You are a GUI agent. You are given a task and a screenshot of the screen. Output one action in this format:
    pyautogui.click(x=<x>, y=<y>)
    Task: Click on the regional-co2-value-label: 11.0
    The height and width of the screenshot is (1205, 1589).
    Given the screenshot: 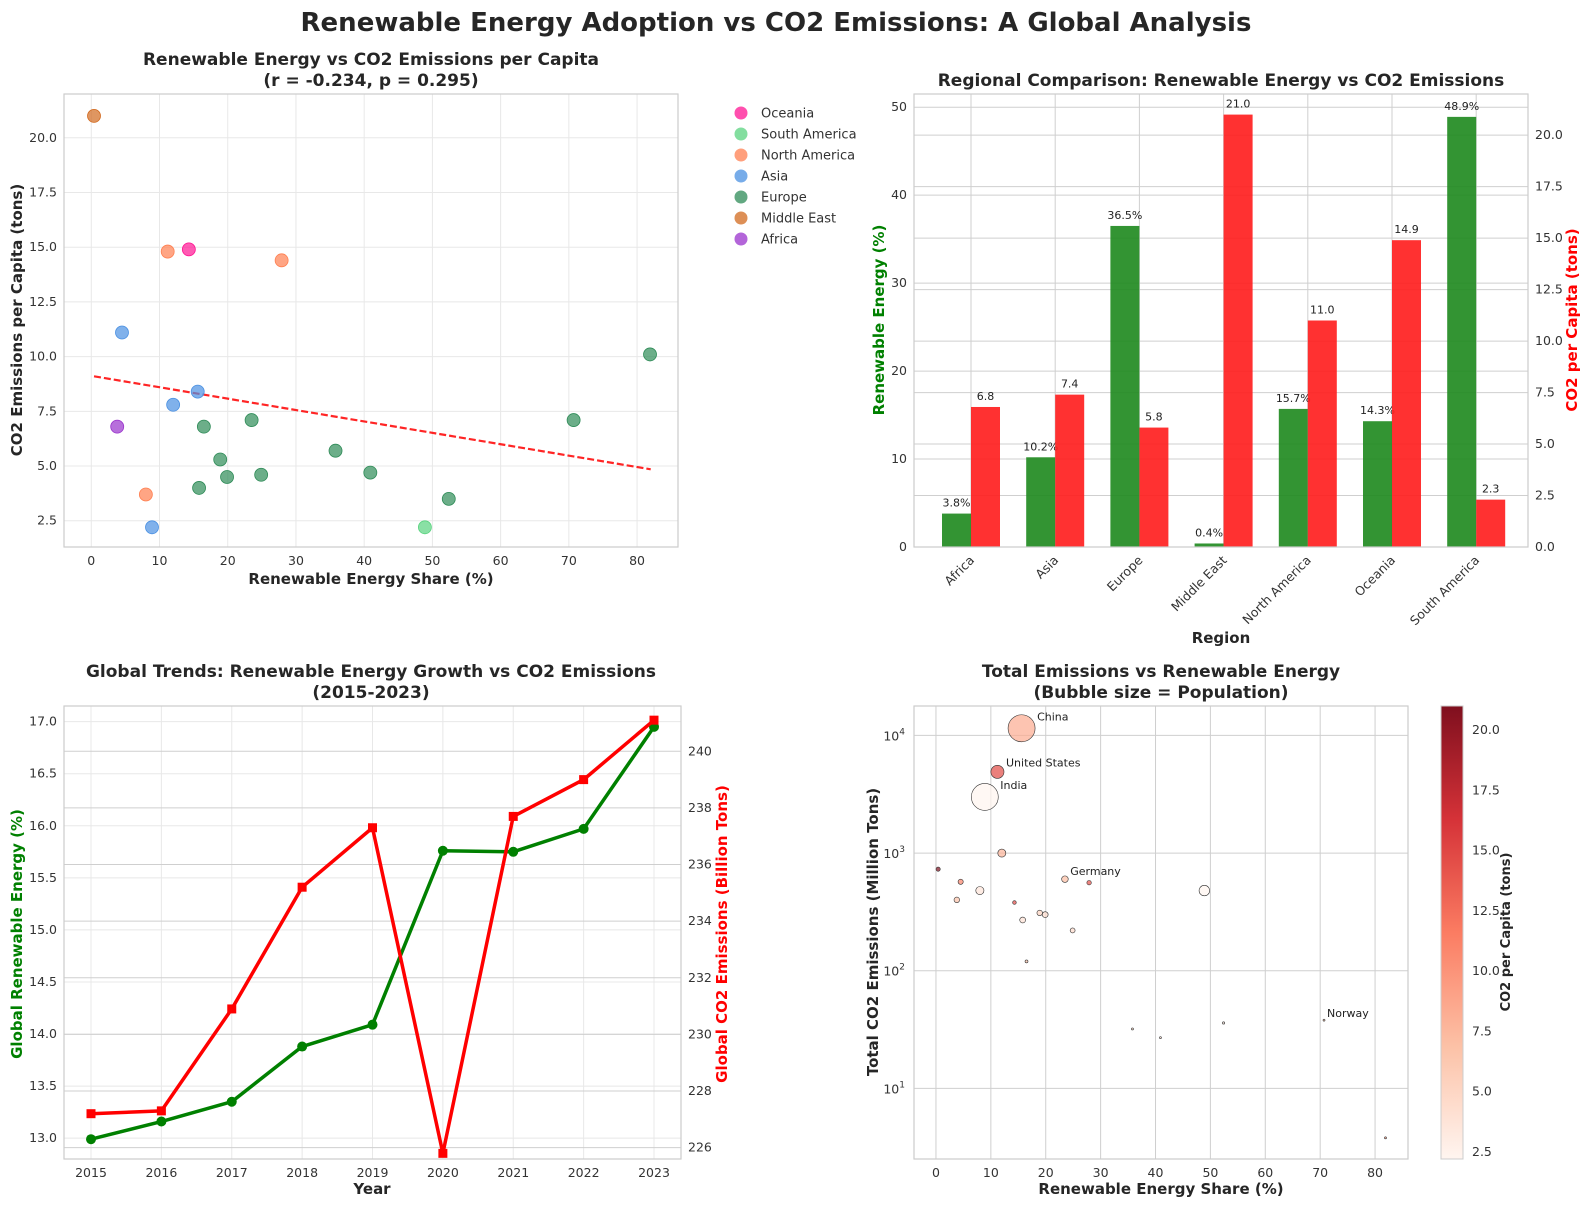 What is the action you would take?
    pyautogui.click(x=1322, y=310)
    